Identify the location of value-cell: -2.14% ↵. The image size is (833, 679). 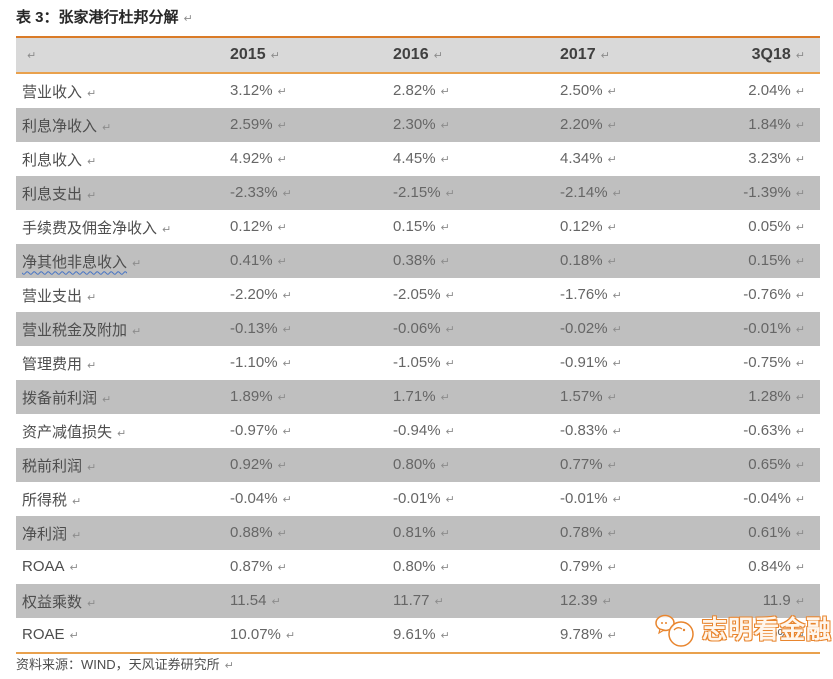
(630, 193).